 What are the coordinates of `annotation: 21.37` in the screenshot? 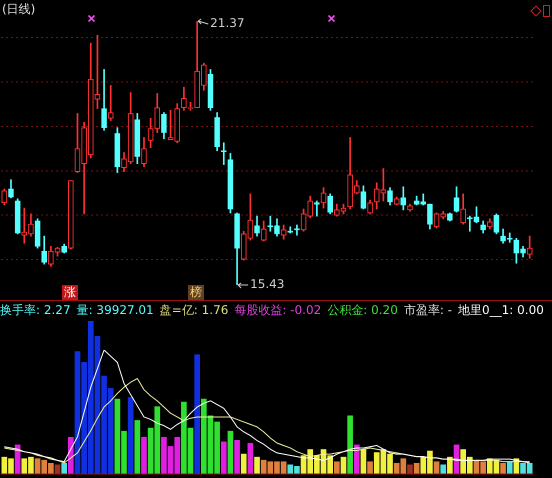 It's located at (227, 23).